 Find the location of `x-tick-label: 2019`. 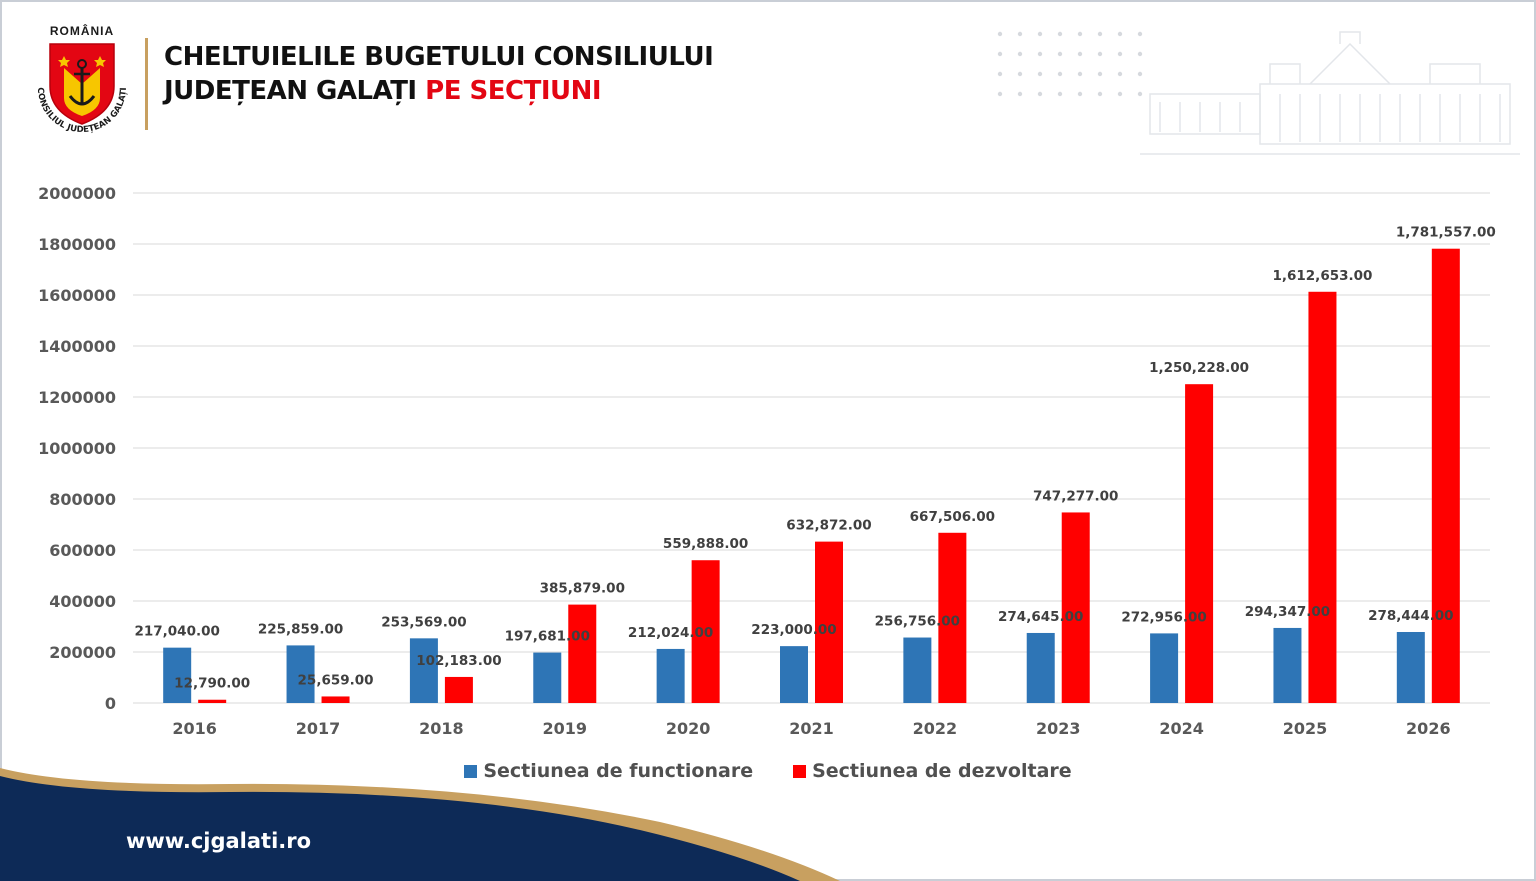

x-tick-label: 2019 is located at coordinates (565, 728).